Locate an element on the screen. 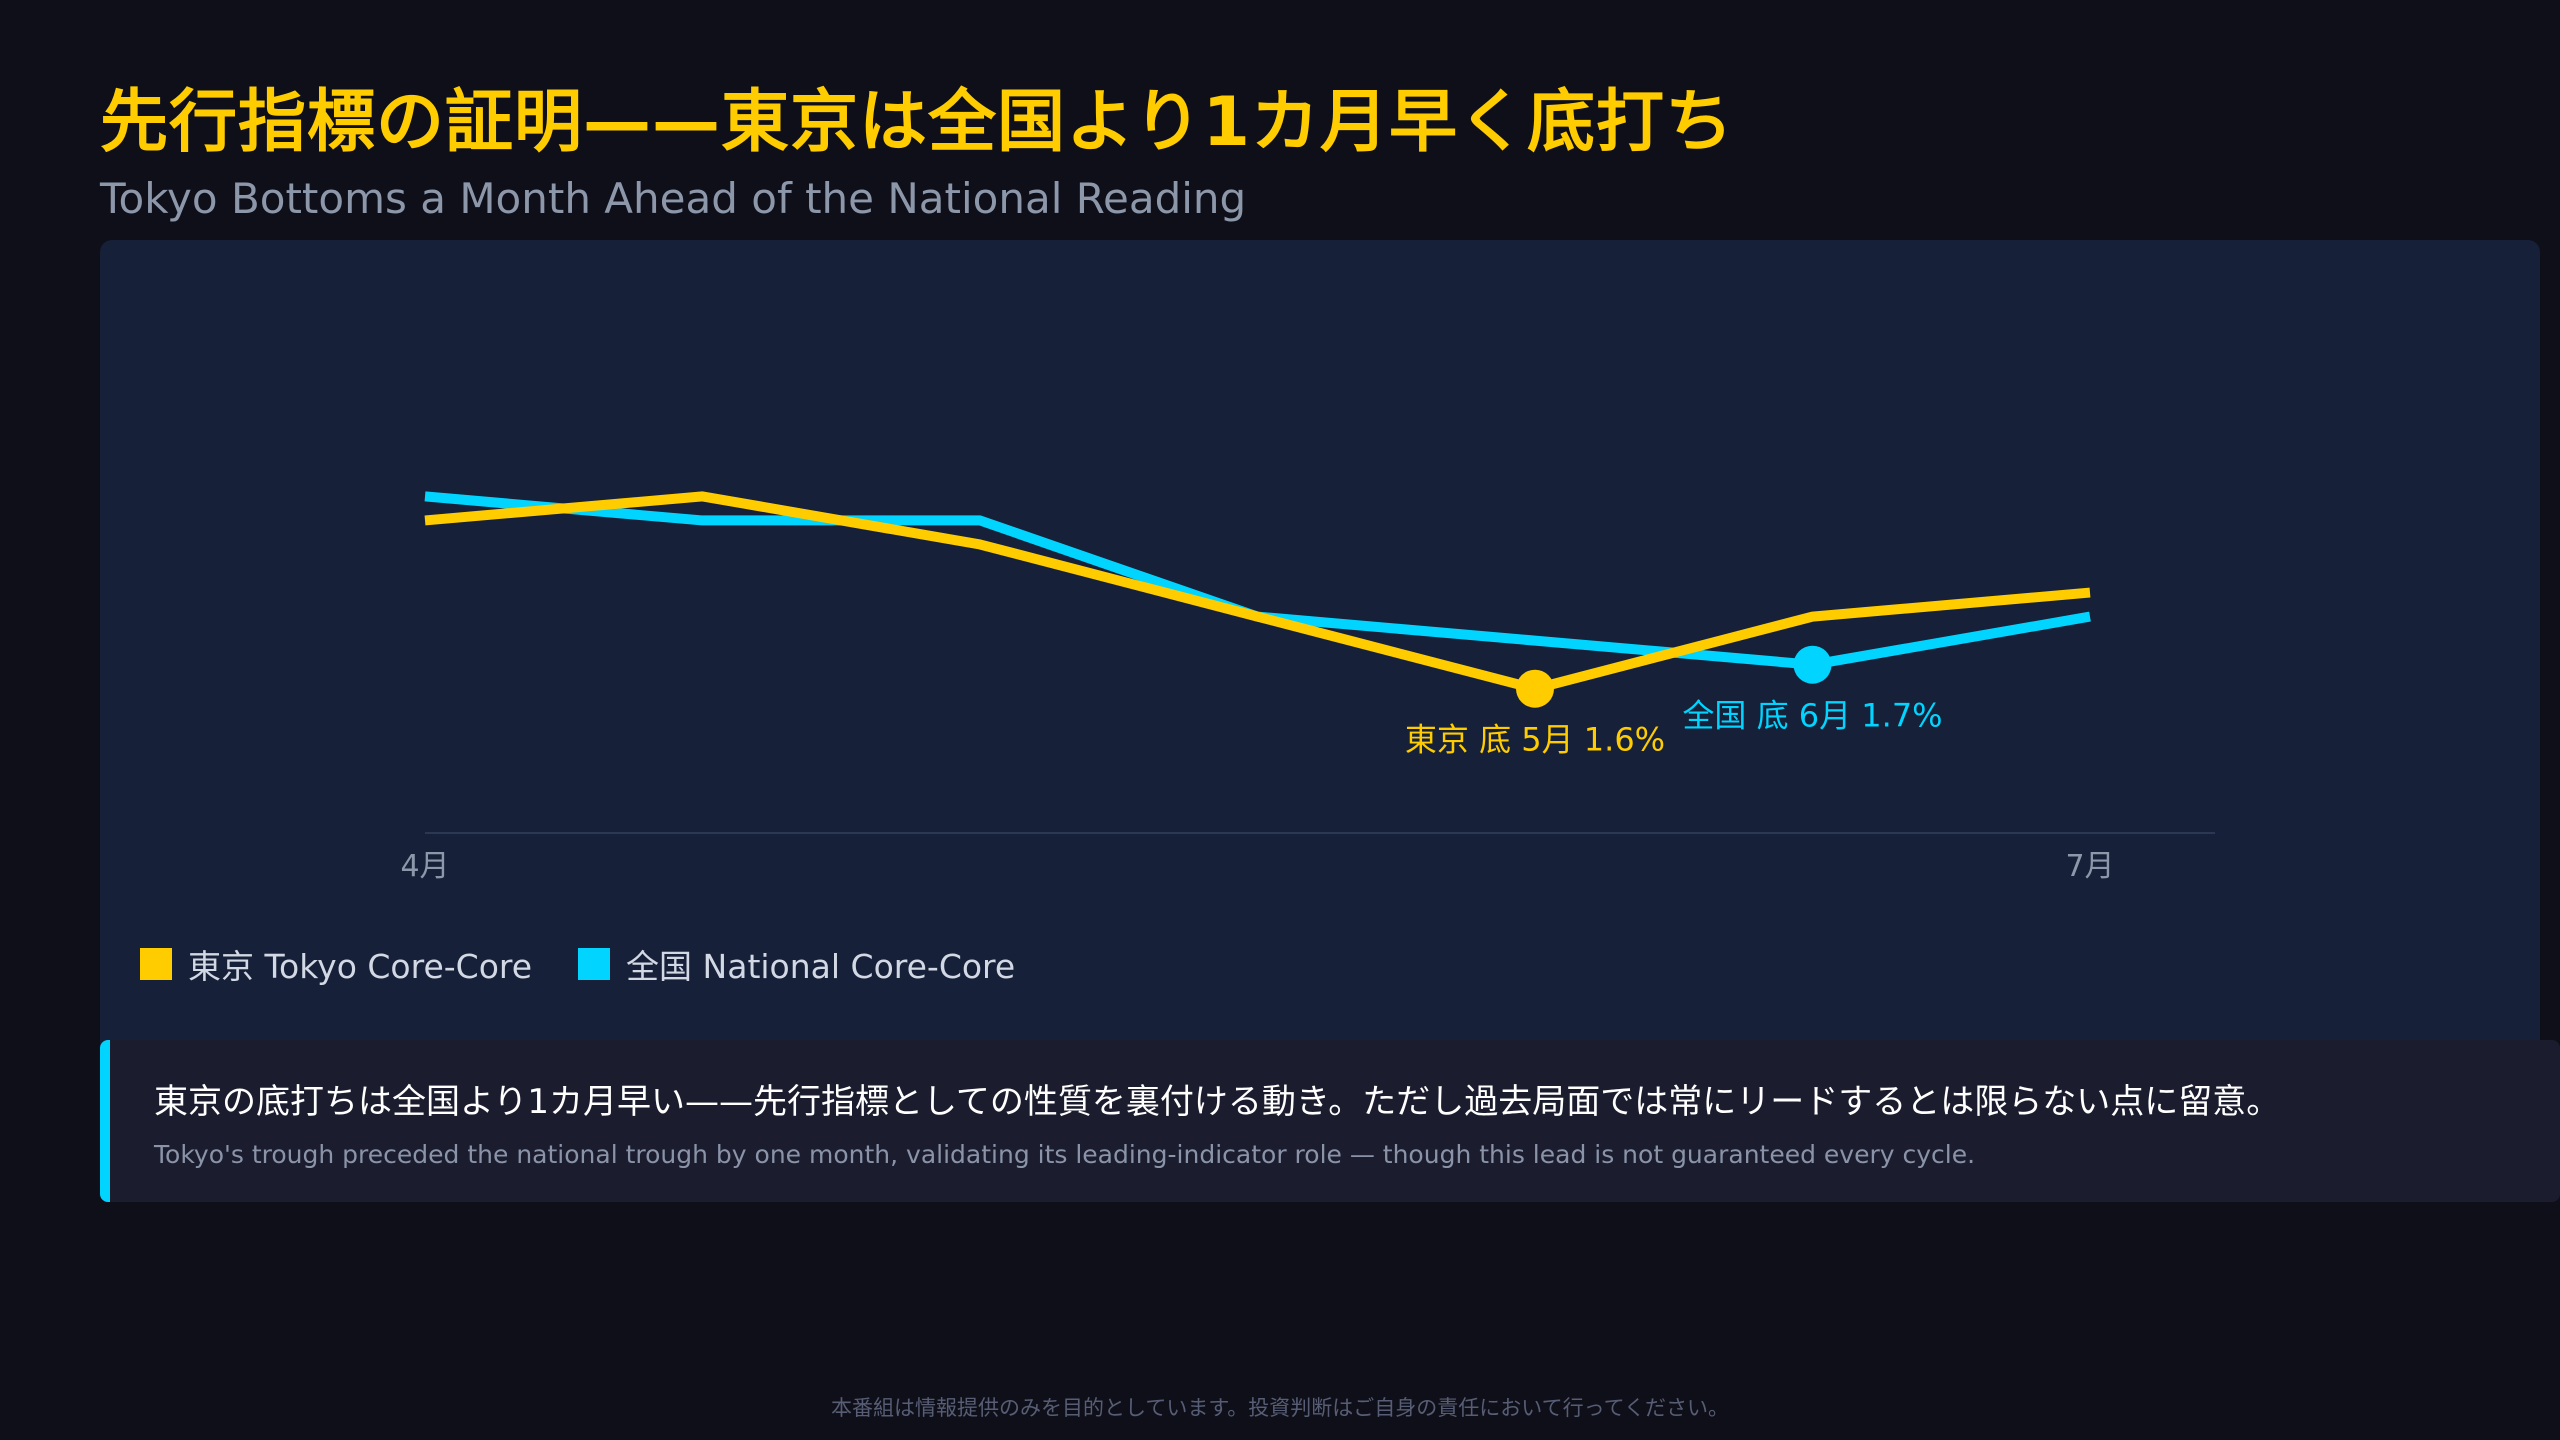  trough-label-national: 全国 底 6月 1.7% is located at coordinates (1812, 716).